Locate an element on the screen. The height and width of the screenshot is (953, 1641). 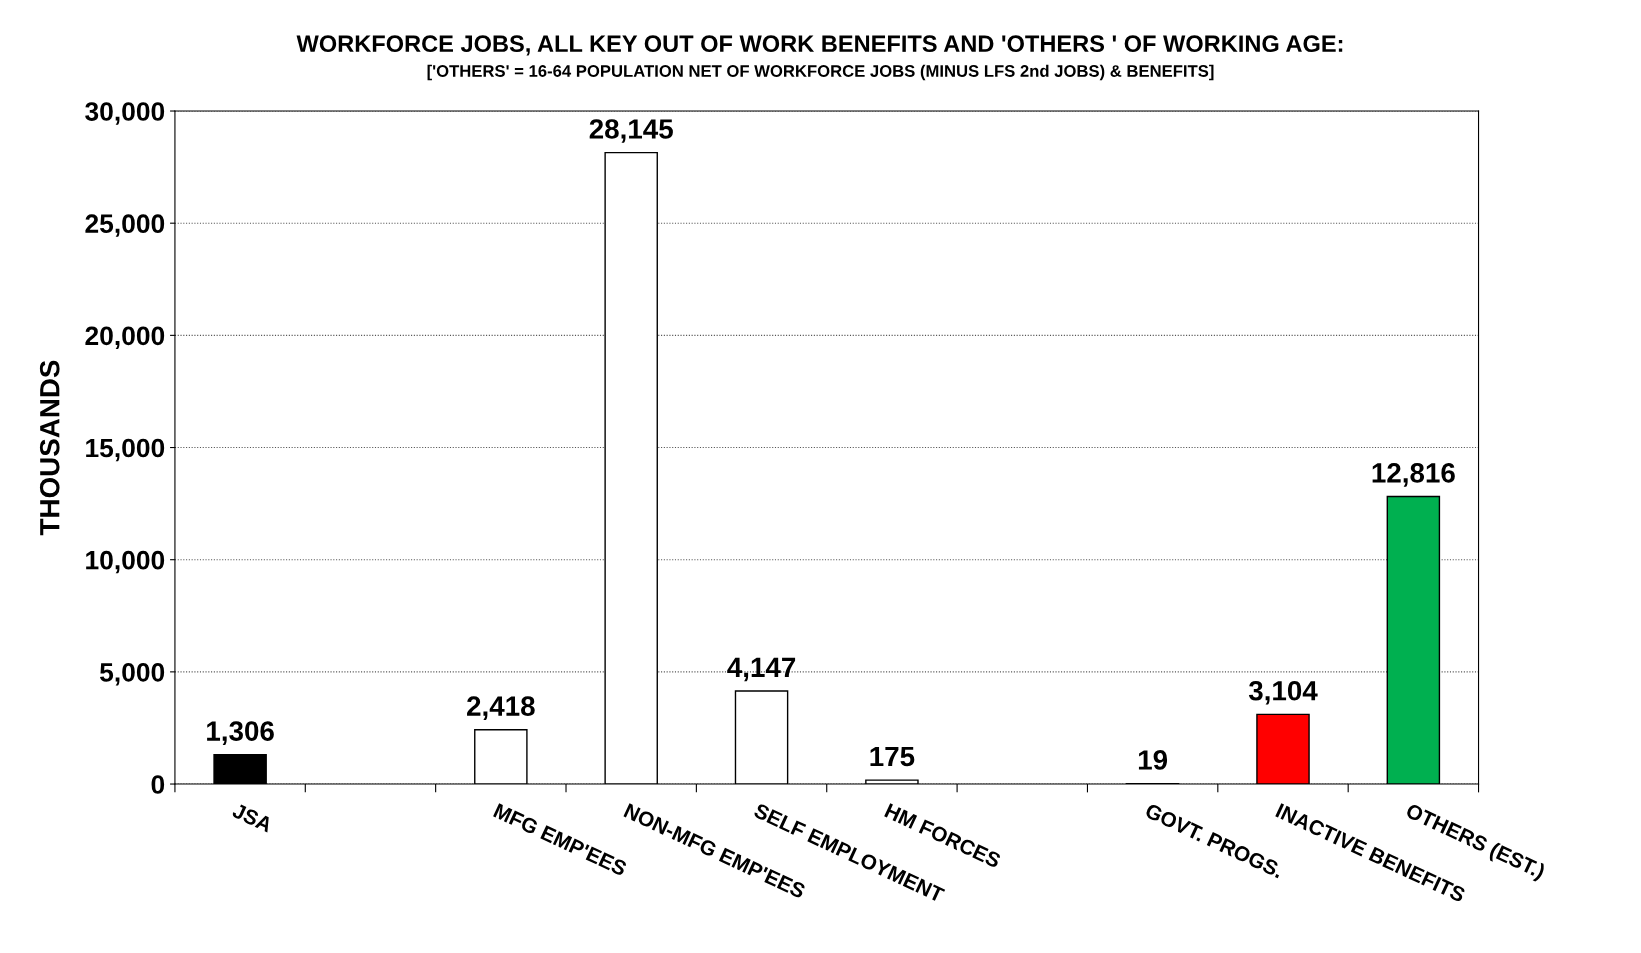
data-label: 175 is located at coordinates (892, 756).